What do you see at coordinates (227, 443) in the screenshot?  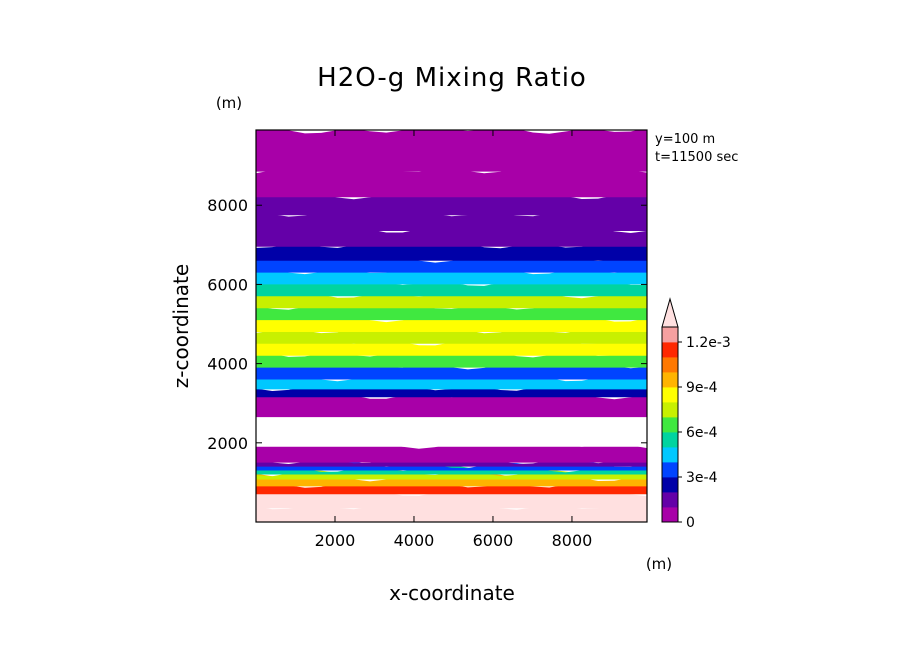 I see `y-tick-label: 2000` at bounding box center [227, 443].